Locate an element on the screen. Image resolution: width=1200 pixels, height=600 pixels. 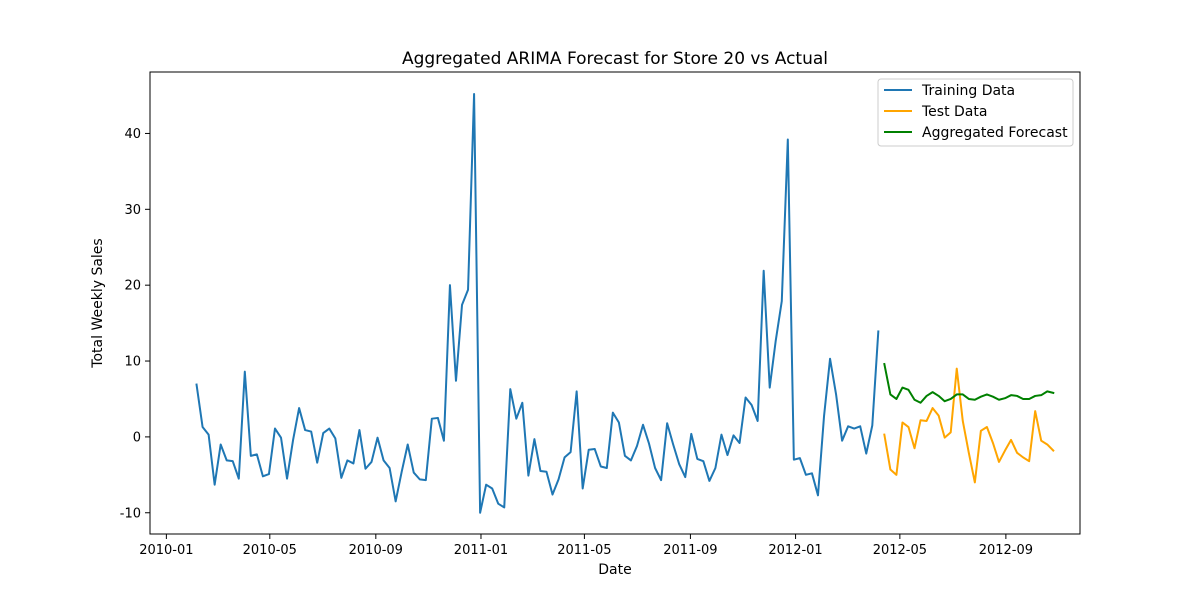
y-axis-title: Total Weekly Sales is located at coordinates (98, 303).